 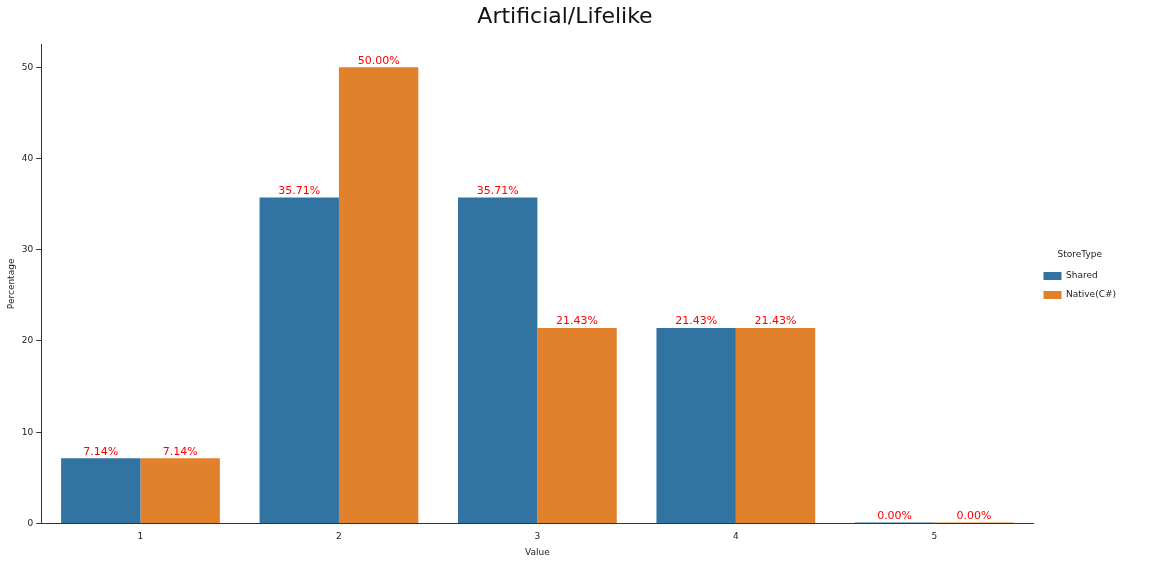 I want to click on legend-title: StoreType, so click(x=1080, y=254).